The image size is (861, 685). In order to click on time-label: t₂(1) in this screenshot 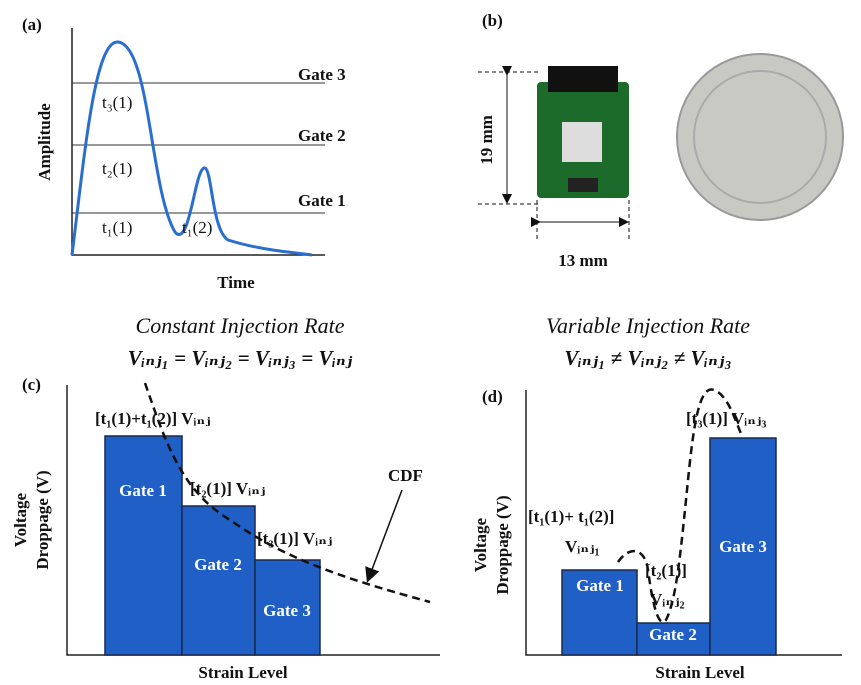, I will do `click(117, 168)`.